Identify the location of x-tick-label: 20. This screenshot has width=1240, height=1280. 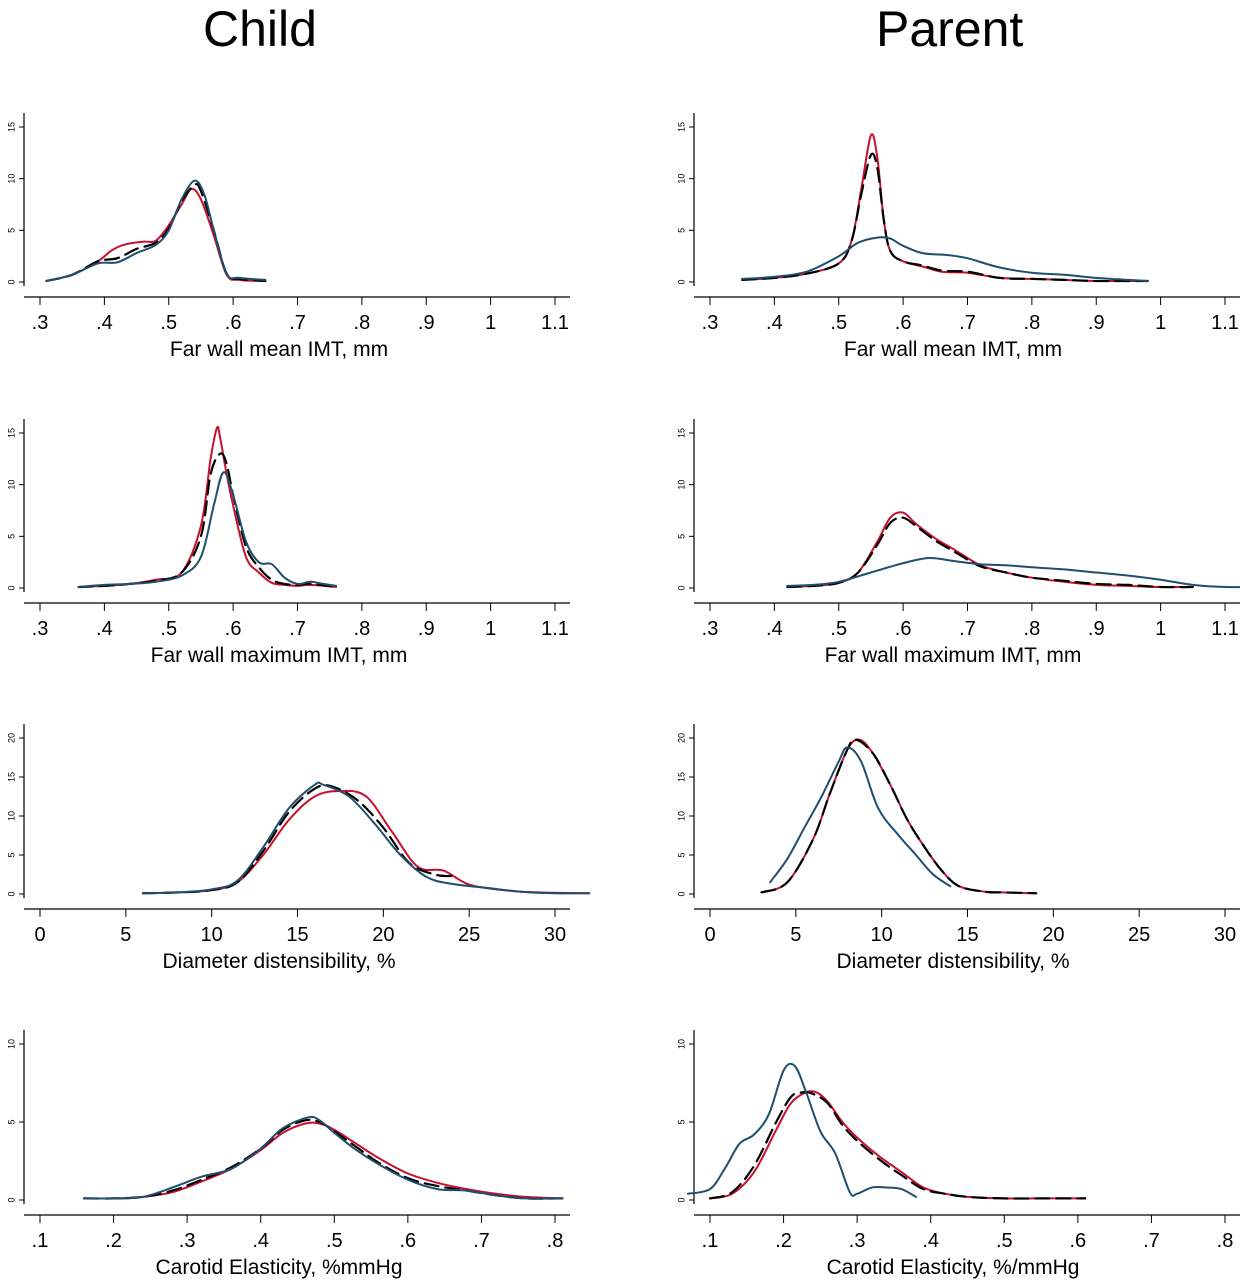
(1053, 935).